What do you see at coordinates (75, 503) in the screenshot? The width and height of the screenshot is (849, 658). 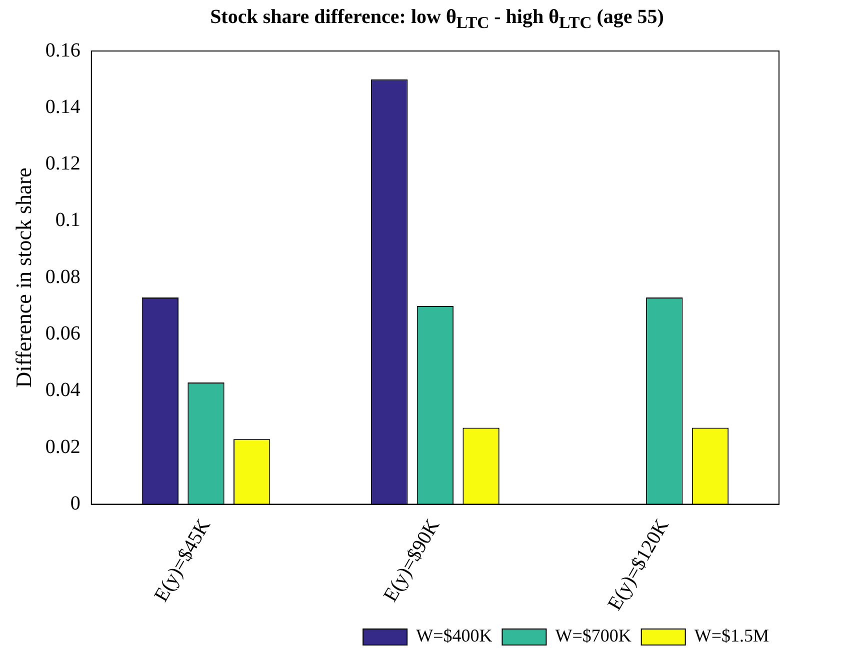 I see `y-tick-label: 0` at bounding box center [75, 503].